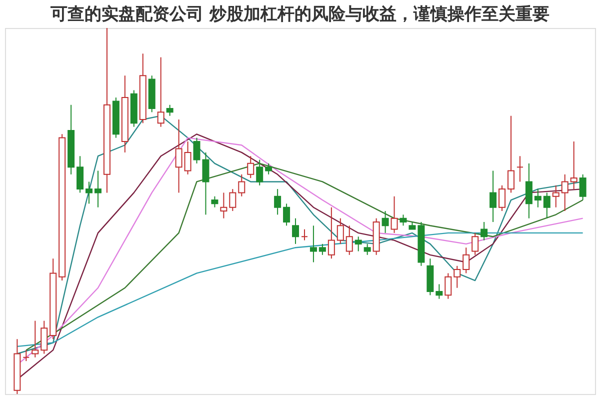  Describe the element at coordinates (300, 14) in the screenshot. I see `chart-title: 可查的实盘配资公司 炒股加杠杆的风险与收益，谨慎操作至关重要` at that location.